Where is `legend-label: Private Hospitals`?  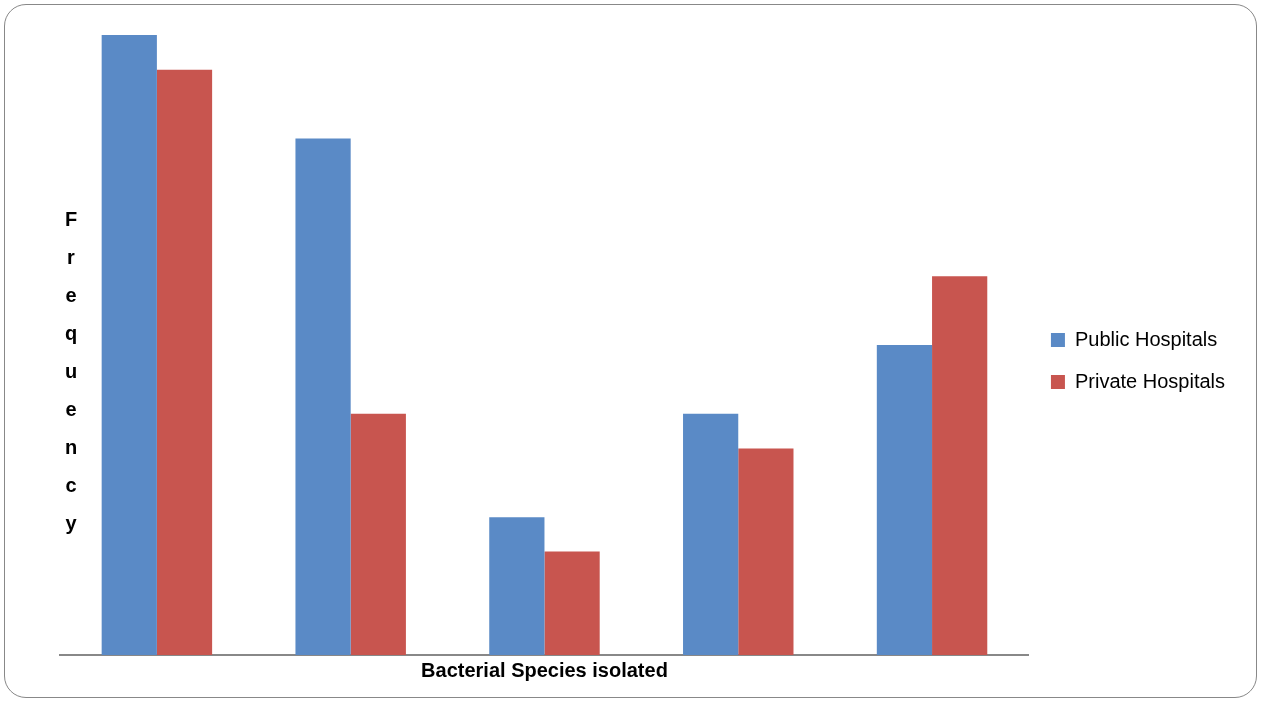
legend-label: Private Hospitals is located at coordinates (1149, 380).